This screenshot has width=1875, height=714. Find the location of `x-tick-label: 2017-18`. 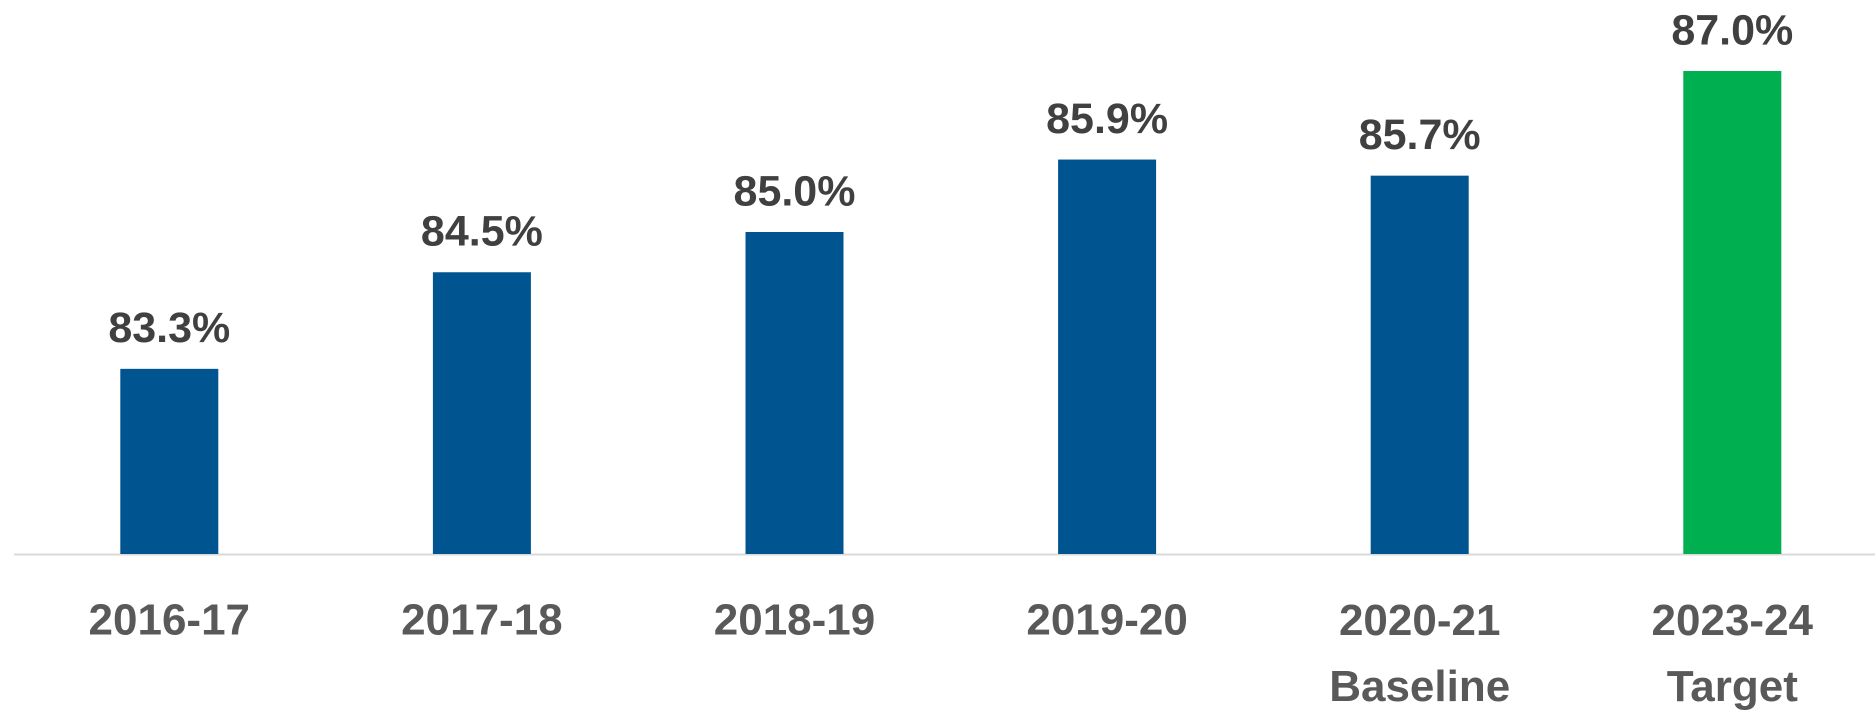

x-tick-label: 2017-18 is located at coordinates (481, 620).